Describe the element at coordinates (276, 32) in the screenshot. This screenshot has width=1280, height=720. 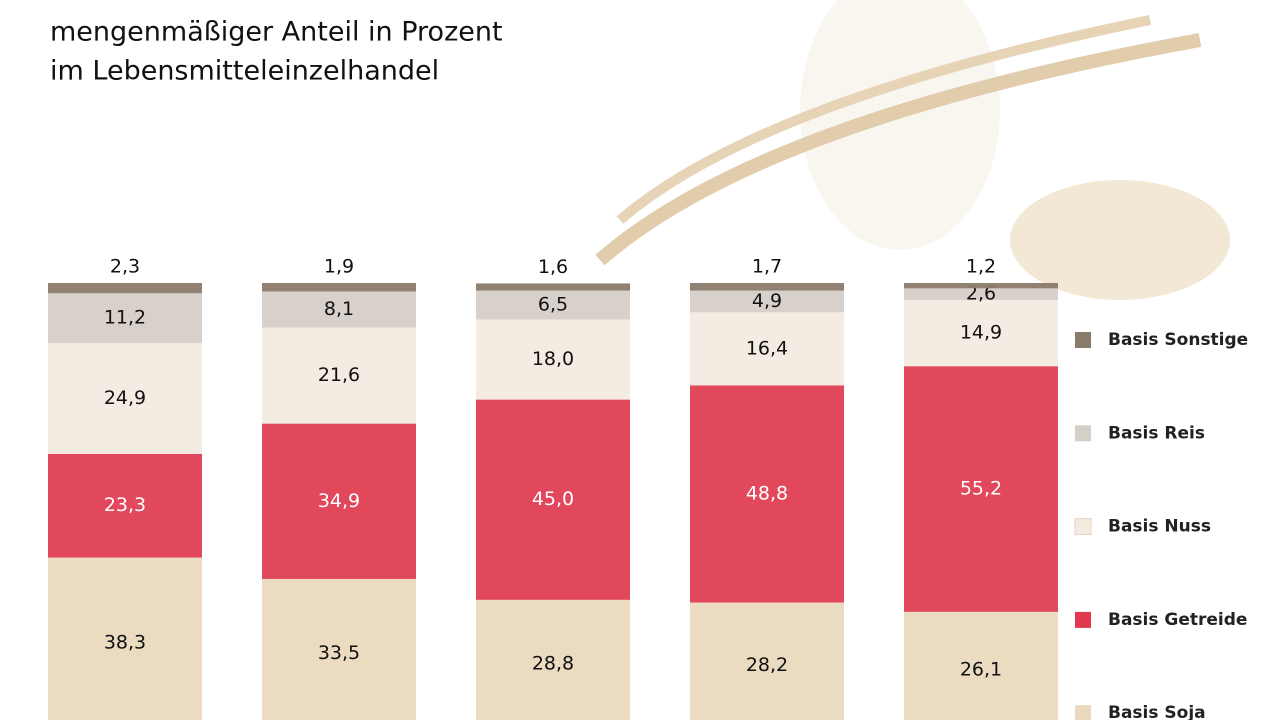
I see `chart-title: mengenmäßiger Anteil in Prozent` at that location.